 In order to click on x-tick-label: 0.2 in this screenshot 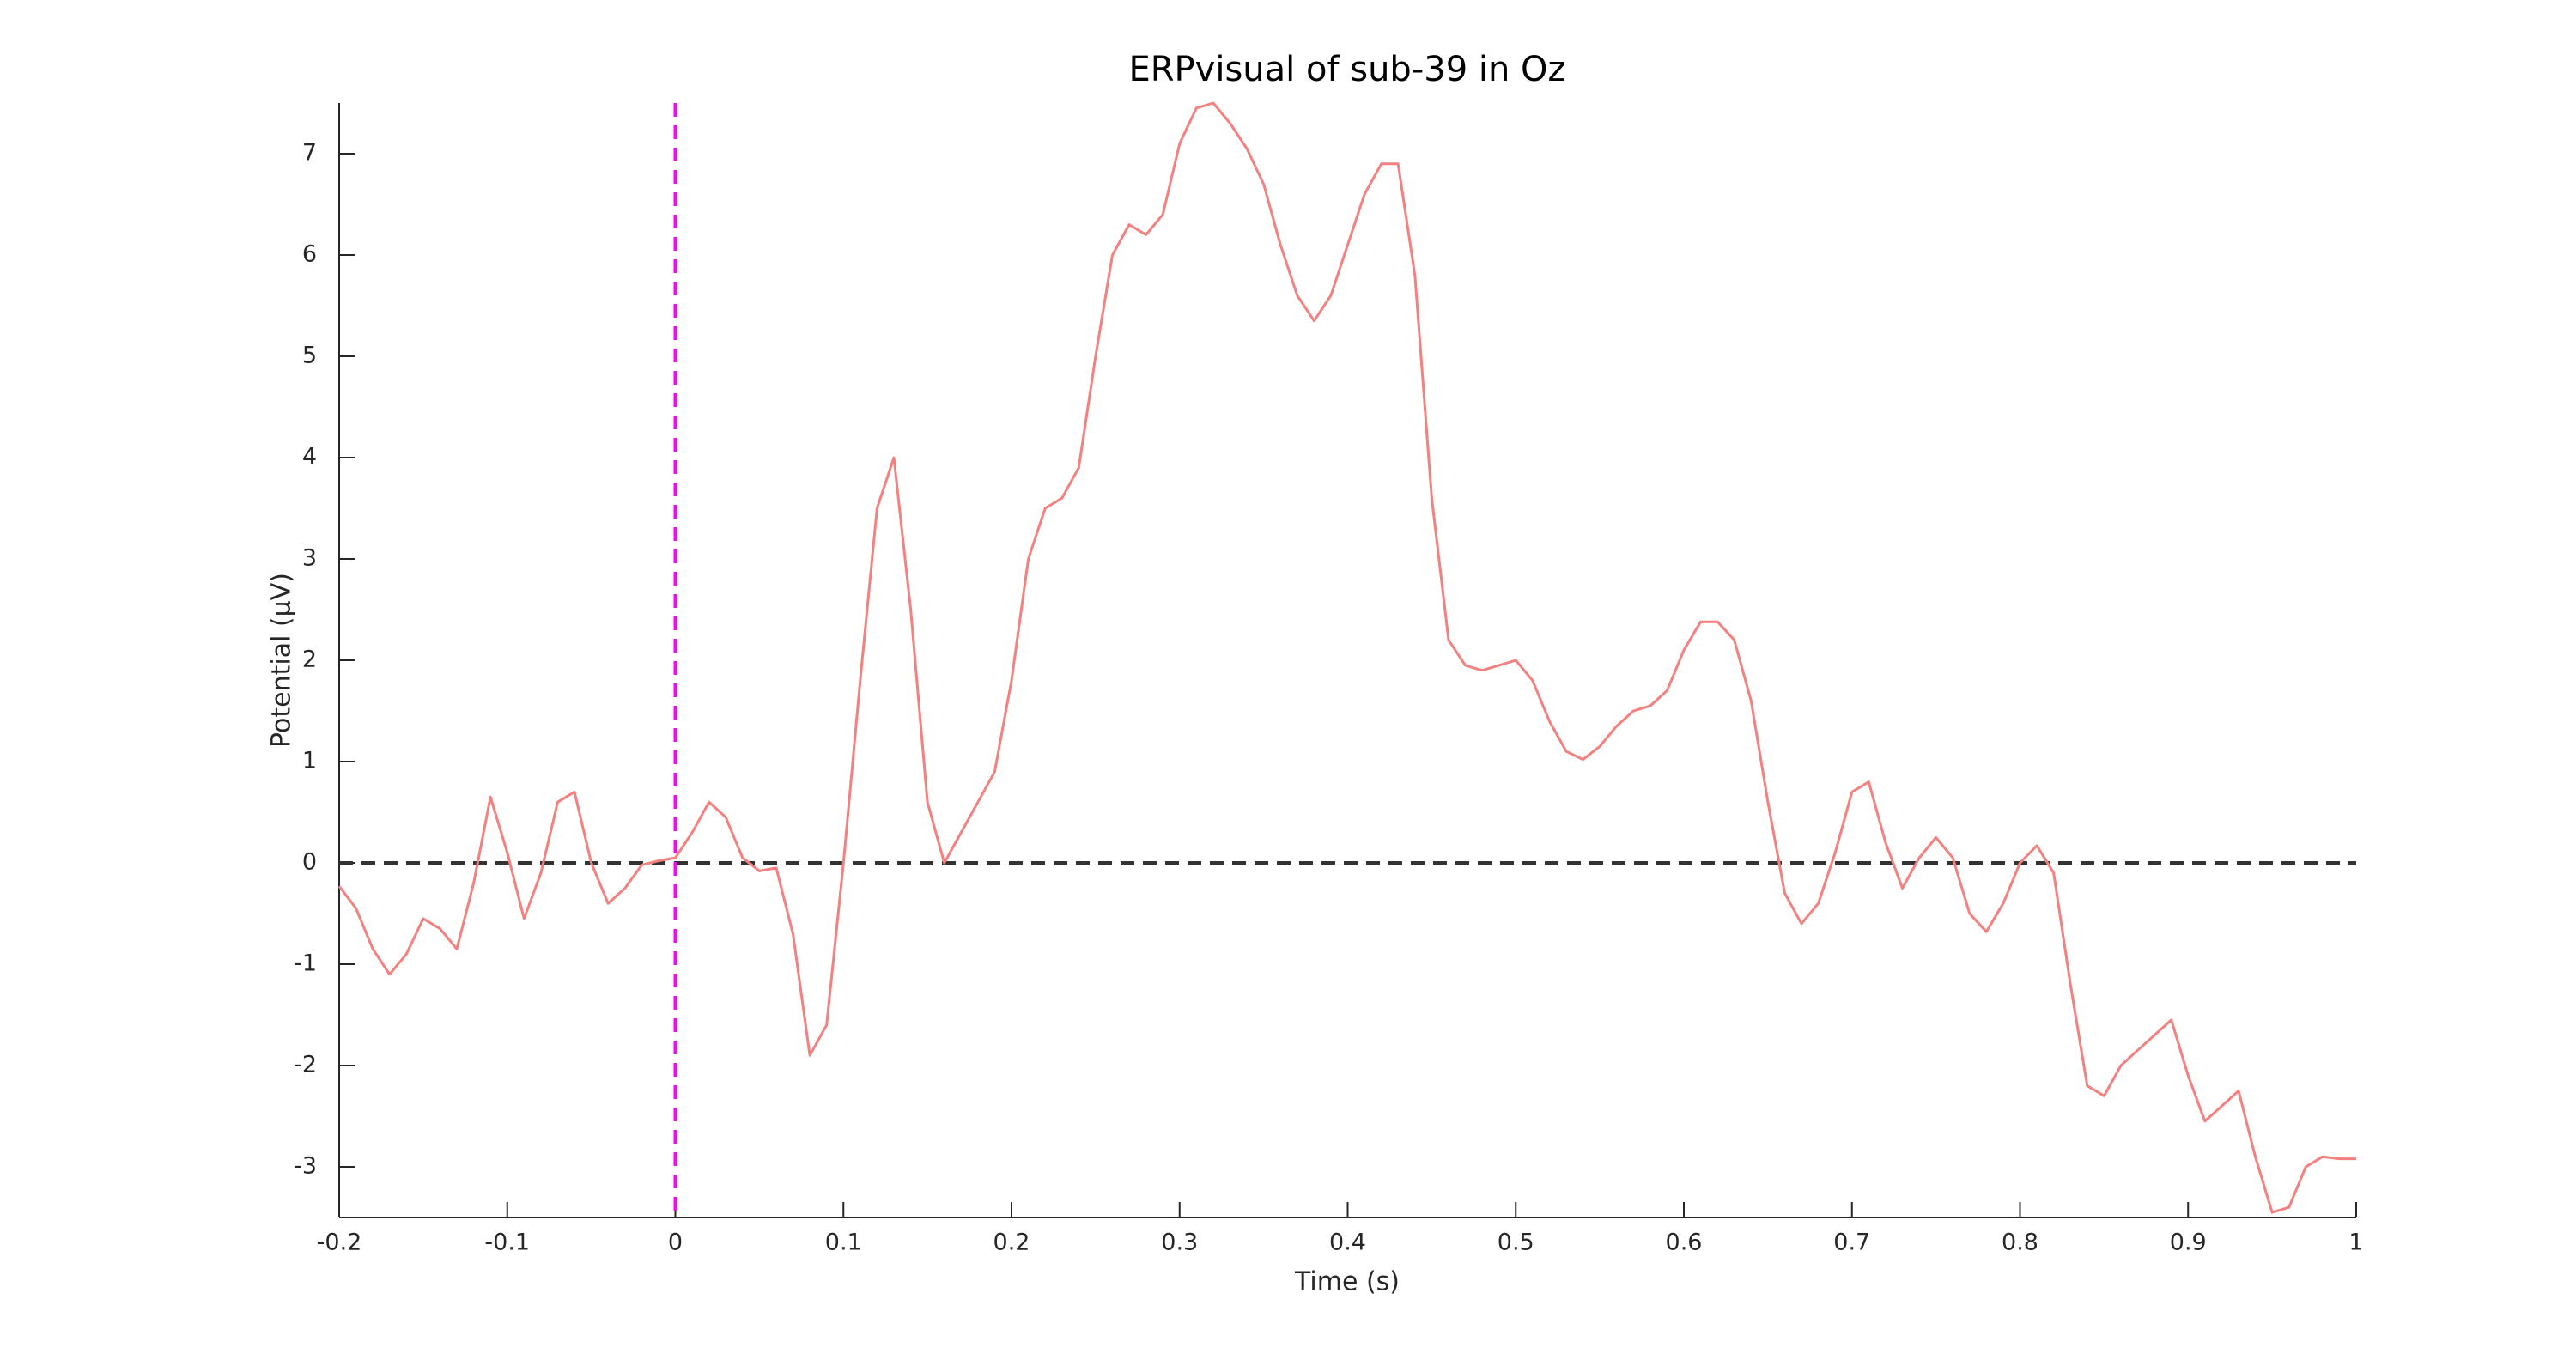, I will do `click(1012, 1243)`.